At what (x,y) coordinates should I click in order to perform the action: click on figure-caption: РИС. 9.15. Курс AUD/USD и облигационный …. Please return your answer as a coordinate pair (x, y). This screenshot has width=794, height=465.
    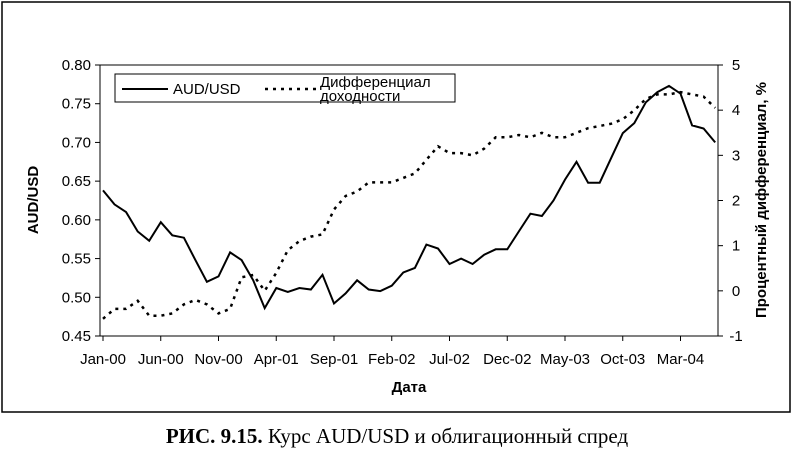
    Looking at the image, I should click on (397, 436).